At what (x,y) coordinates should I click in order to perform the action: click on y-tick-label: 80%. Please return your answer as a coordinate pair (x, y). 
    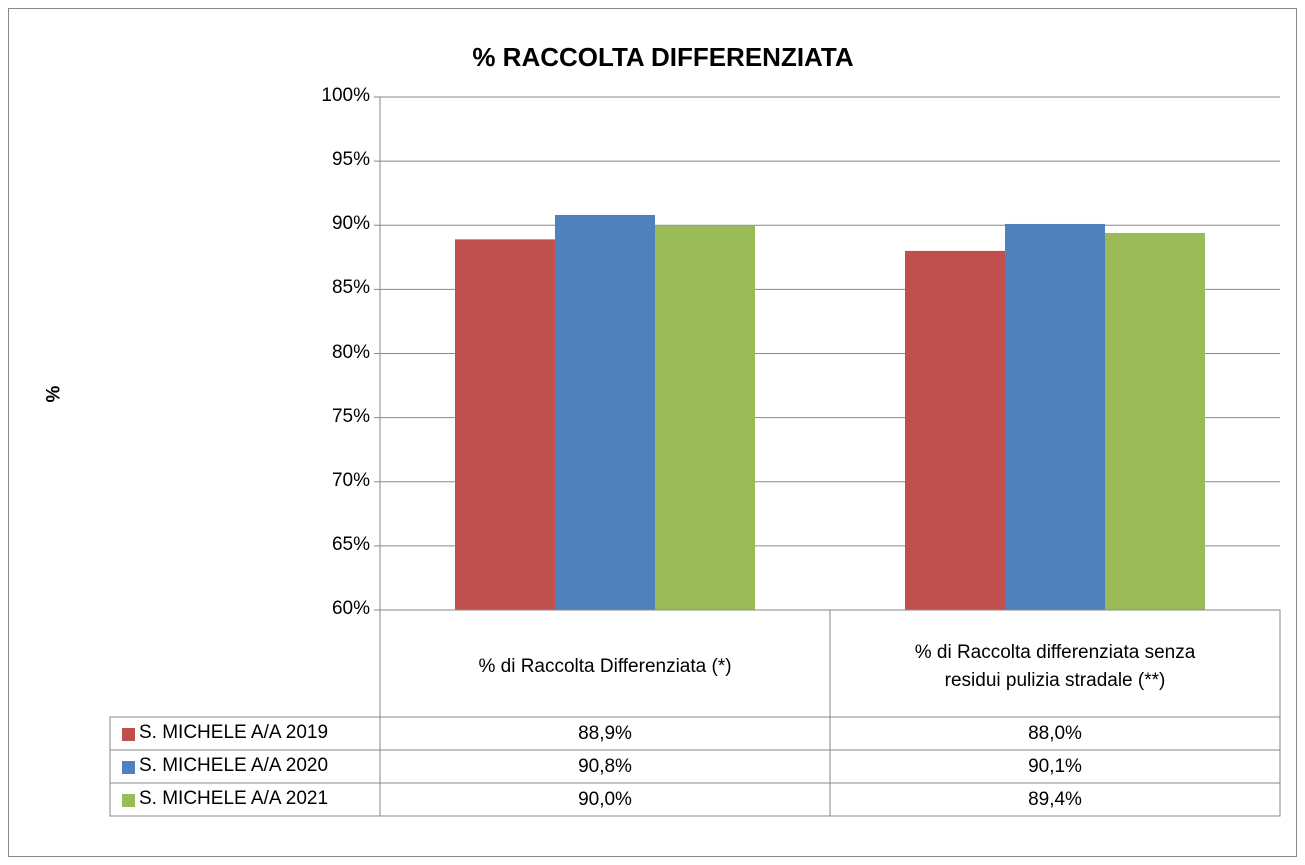
    Looking at the image, I should click on (350, 352).